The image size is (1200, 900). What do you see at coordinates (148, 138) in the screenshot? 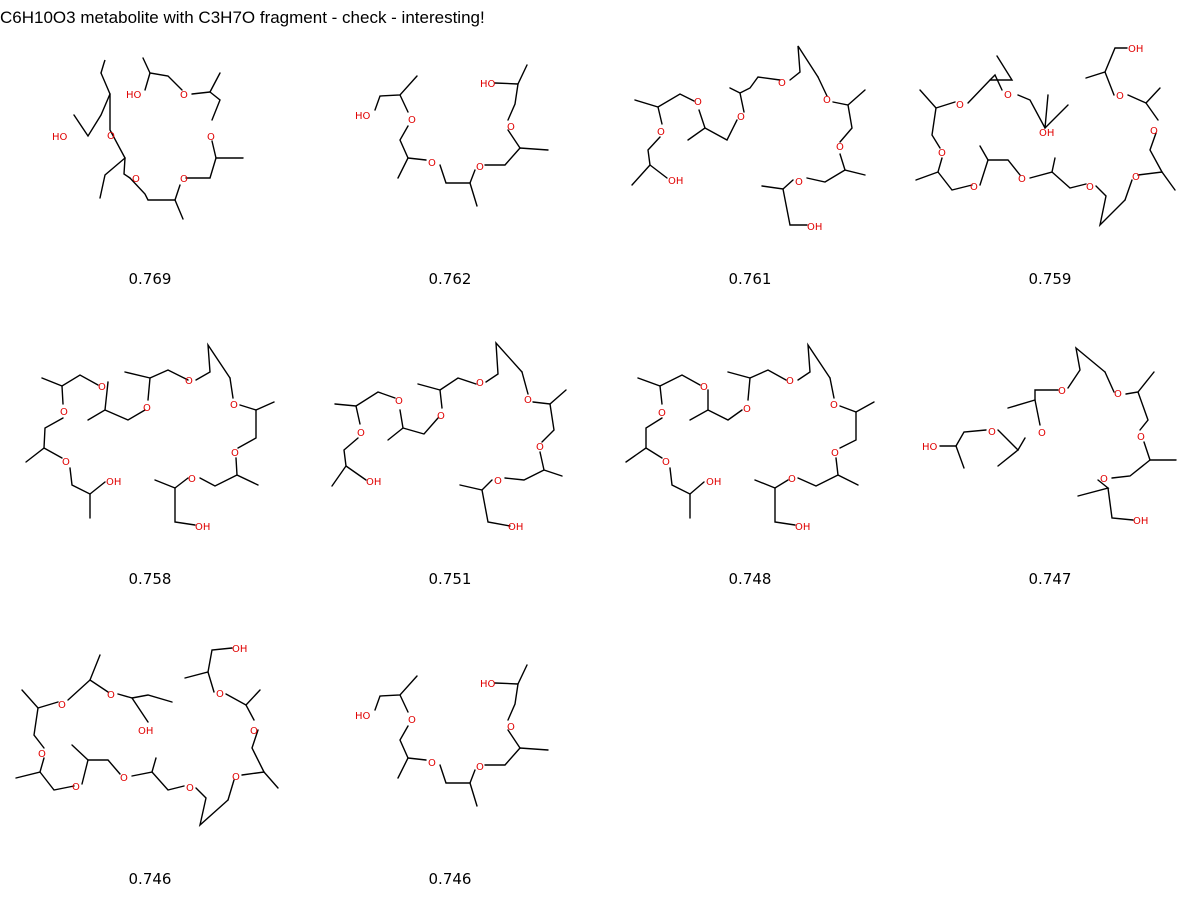
I see `molecule-structure: HO O O O O O HO` at bounding box center [148, 138].